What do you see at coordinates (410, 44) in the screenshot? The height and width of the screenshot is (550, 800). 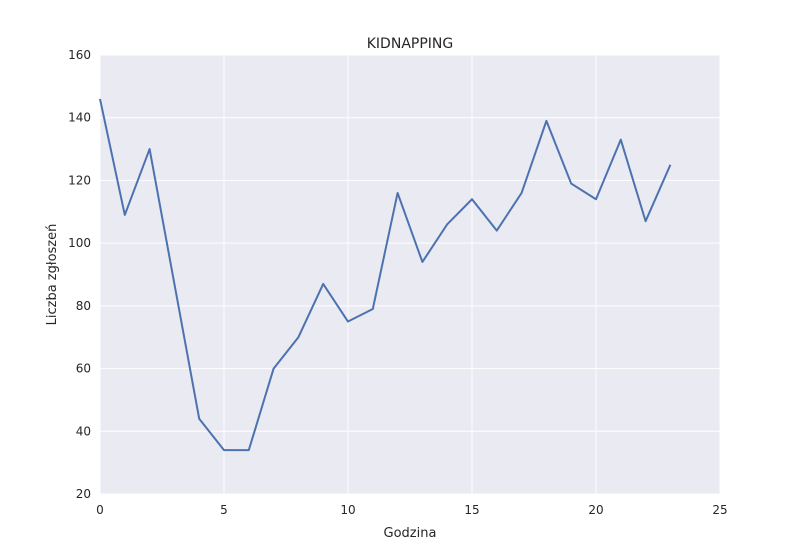 I see `chart-title: KIDNAPPING` at bounding box center [410, 44].